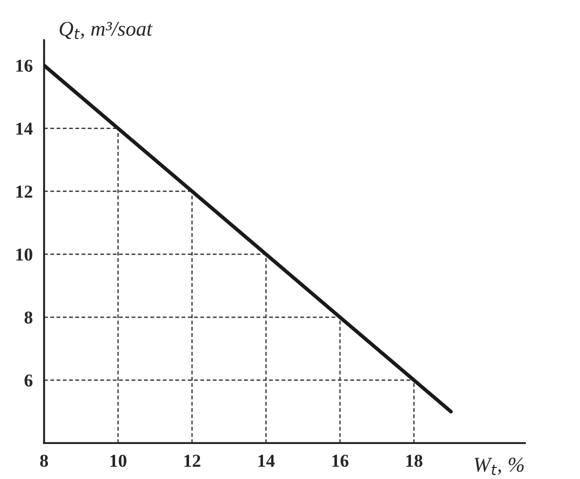  What do you see at coordinates (266, 460) in the screenshot?
I see `x-tick-label: 14` at bounding box center [266, 460].